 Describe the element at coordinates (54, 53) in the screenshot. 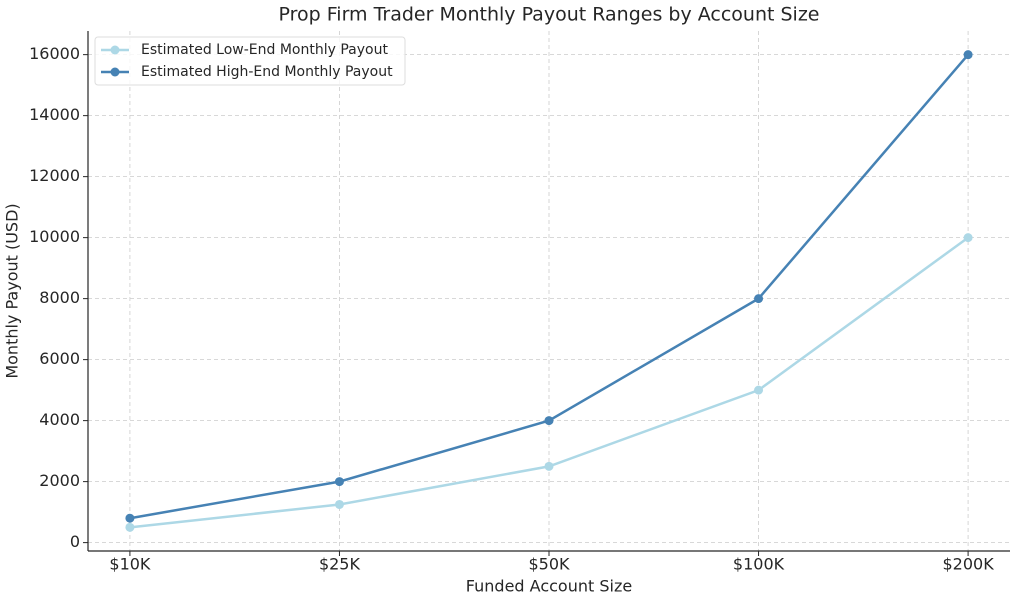

I see `y-tick-label: 16000` at that location.